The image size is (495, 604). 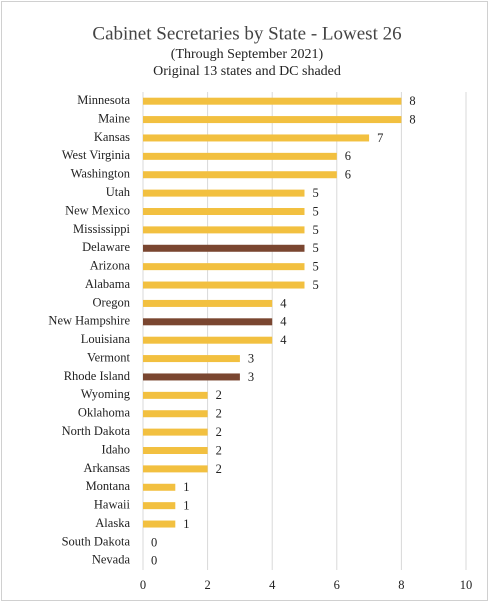 What do you see at coordinates (106, 394) in the screenshot?
I see `y-tick-label: Wyoming` at bounding box center [106, 394].